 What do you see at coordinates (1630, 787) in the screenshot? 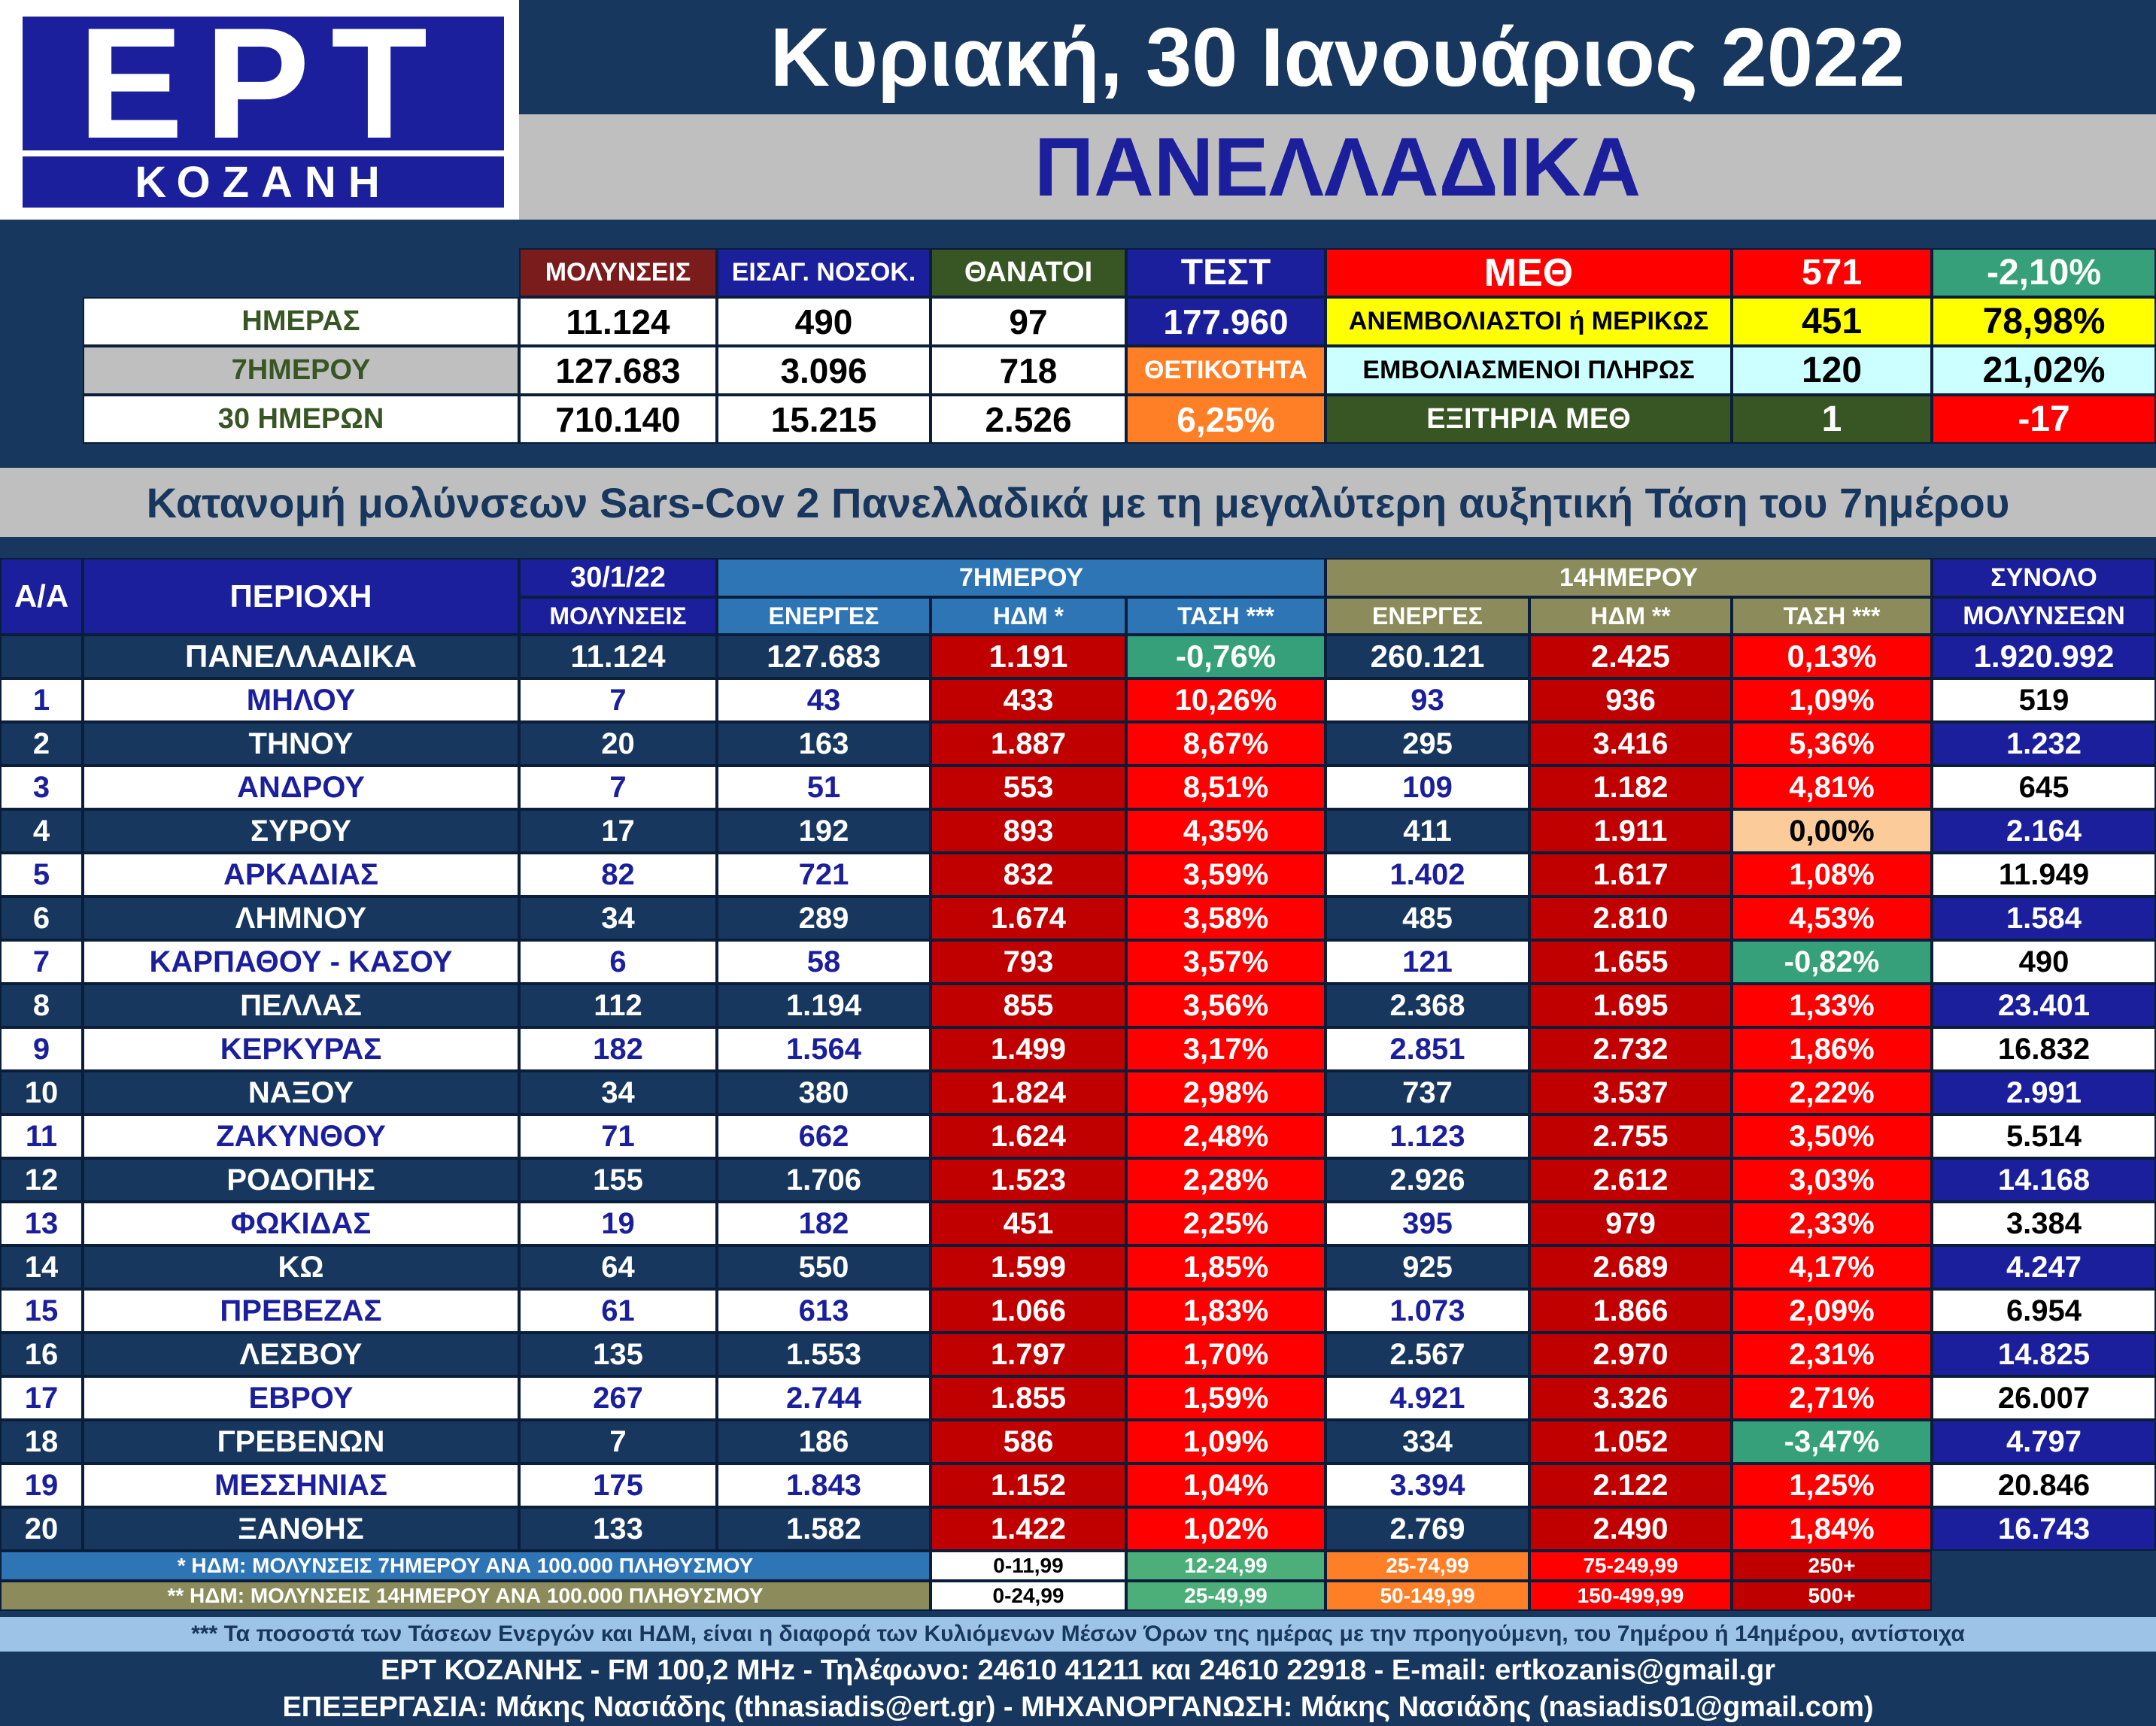
I see `row-hdm14: 1.182` at bounding box center [1630, 787].